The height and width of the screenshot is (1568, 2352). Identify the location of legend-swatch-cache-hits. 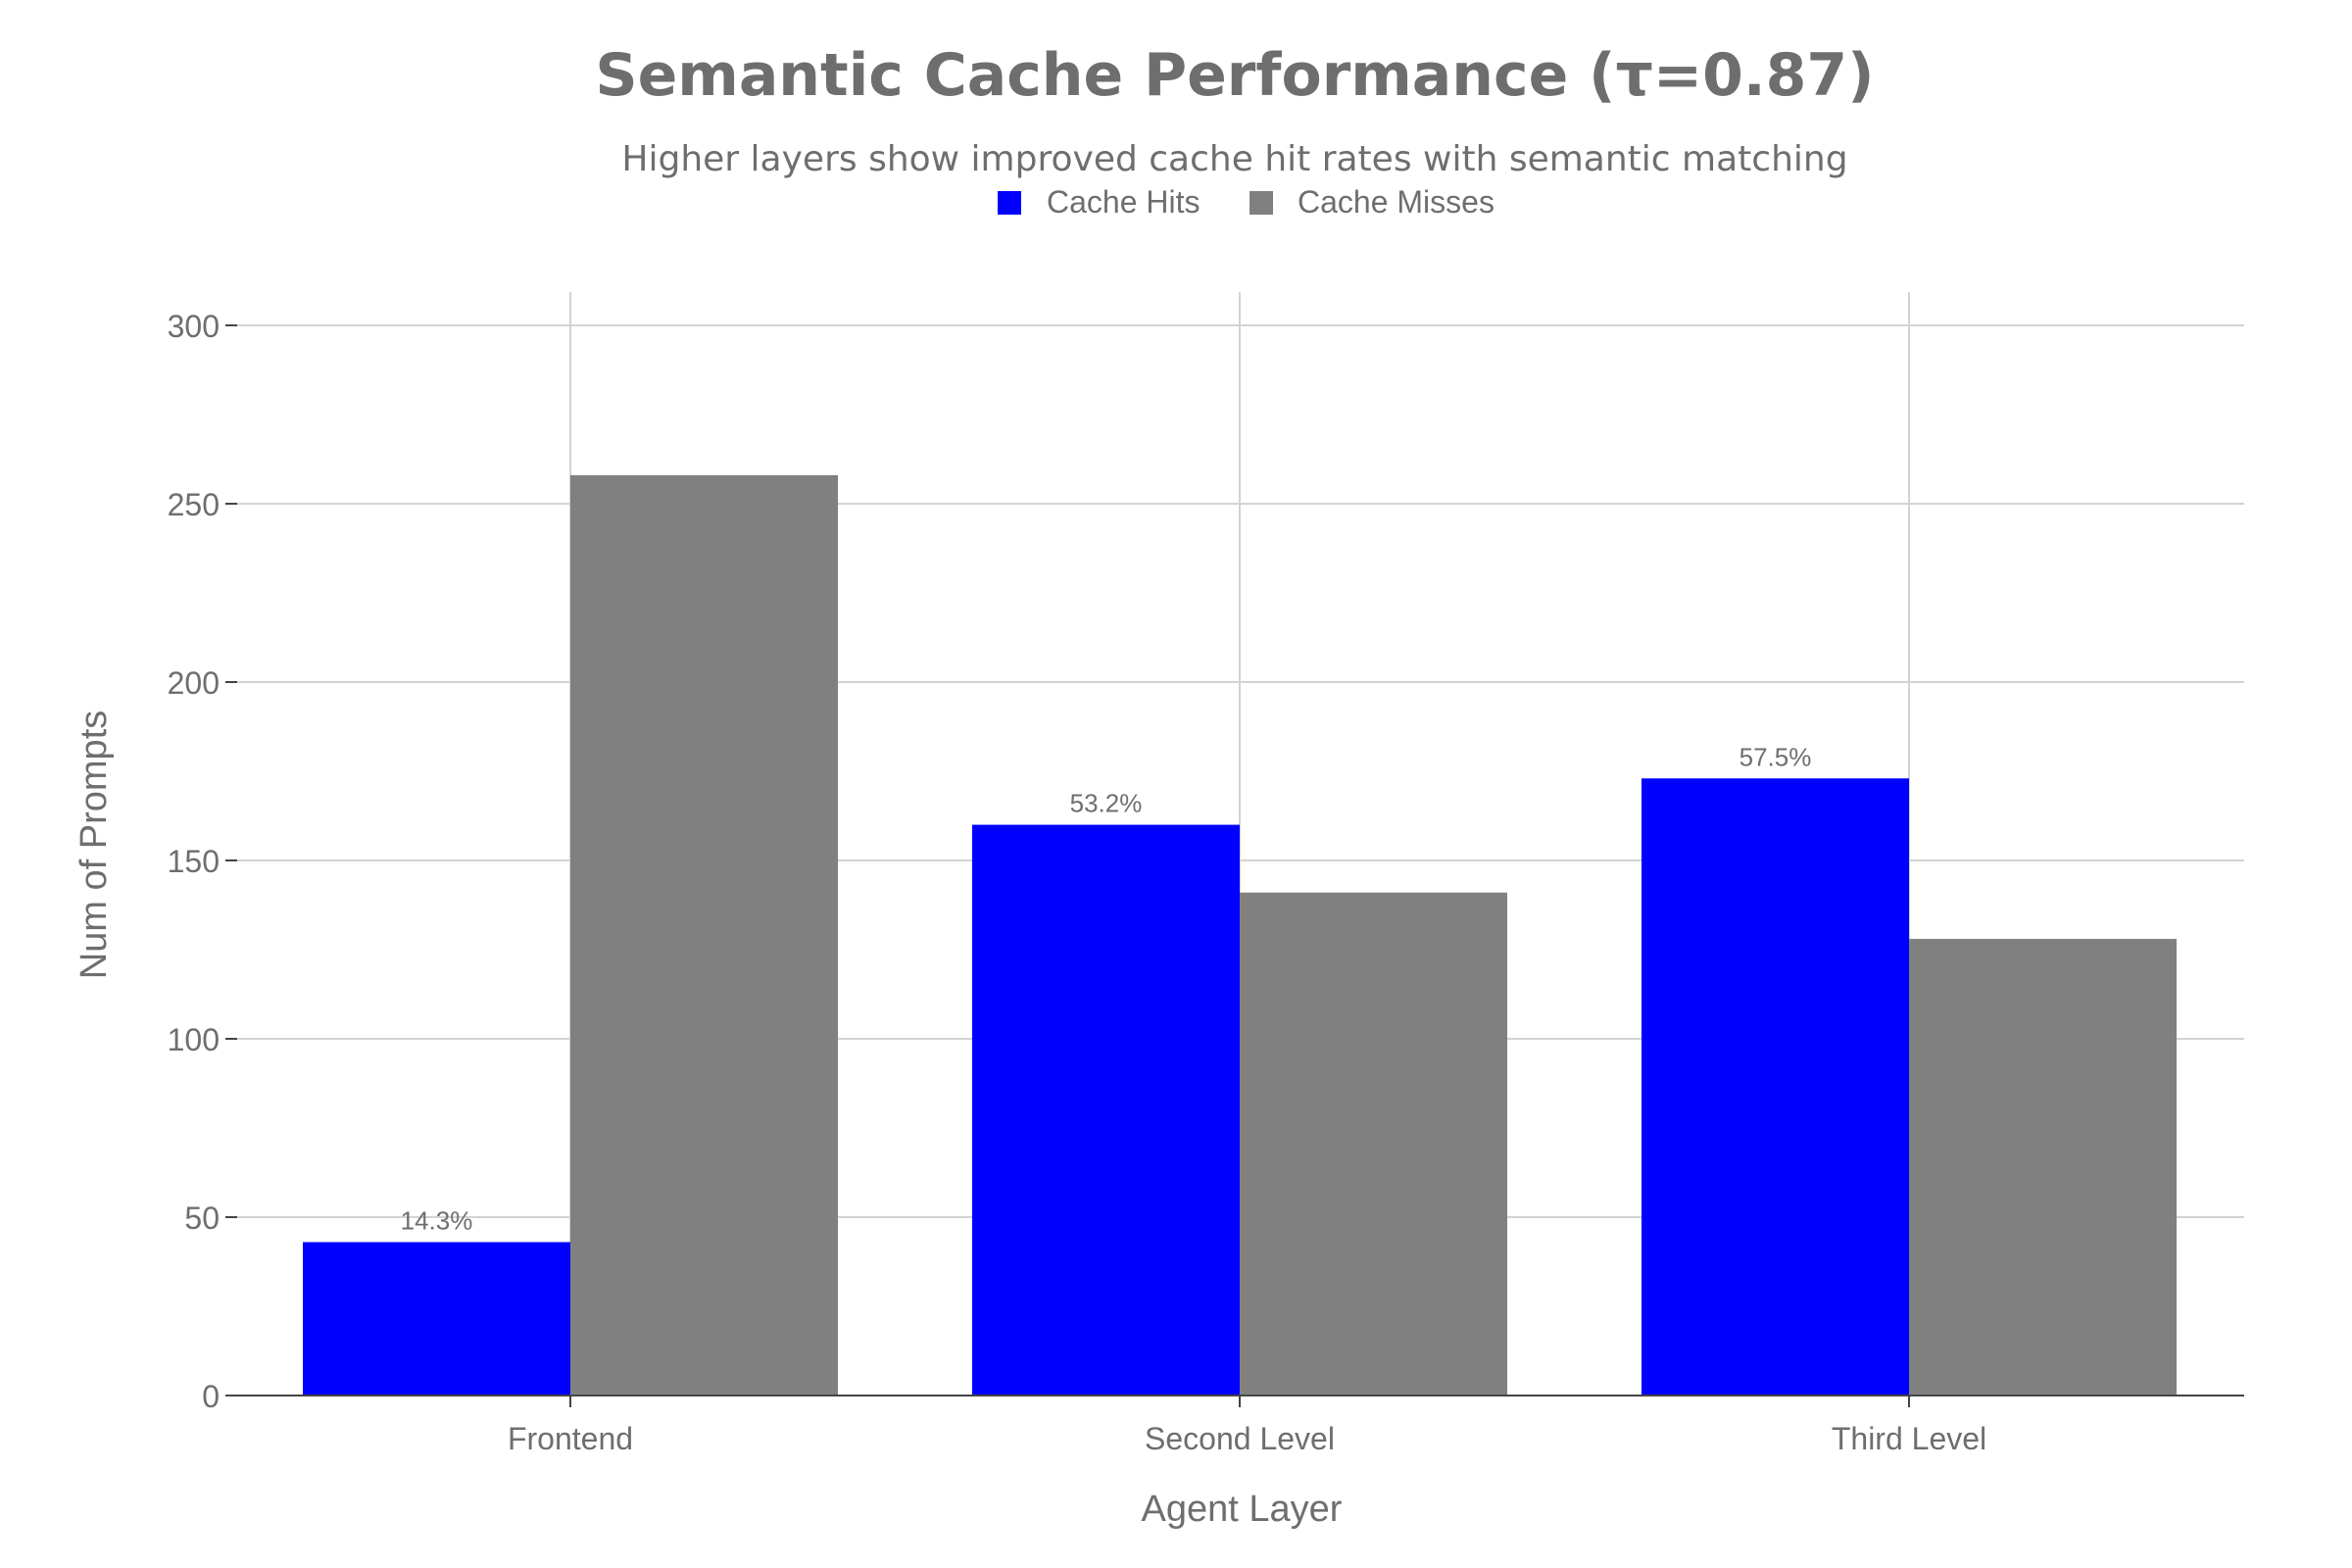
(1009, 203).